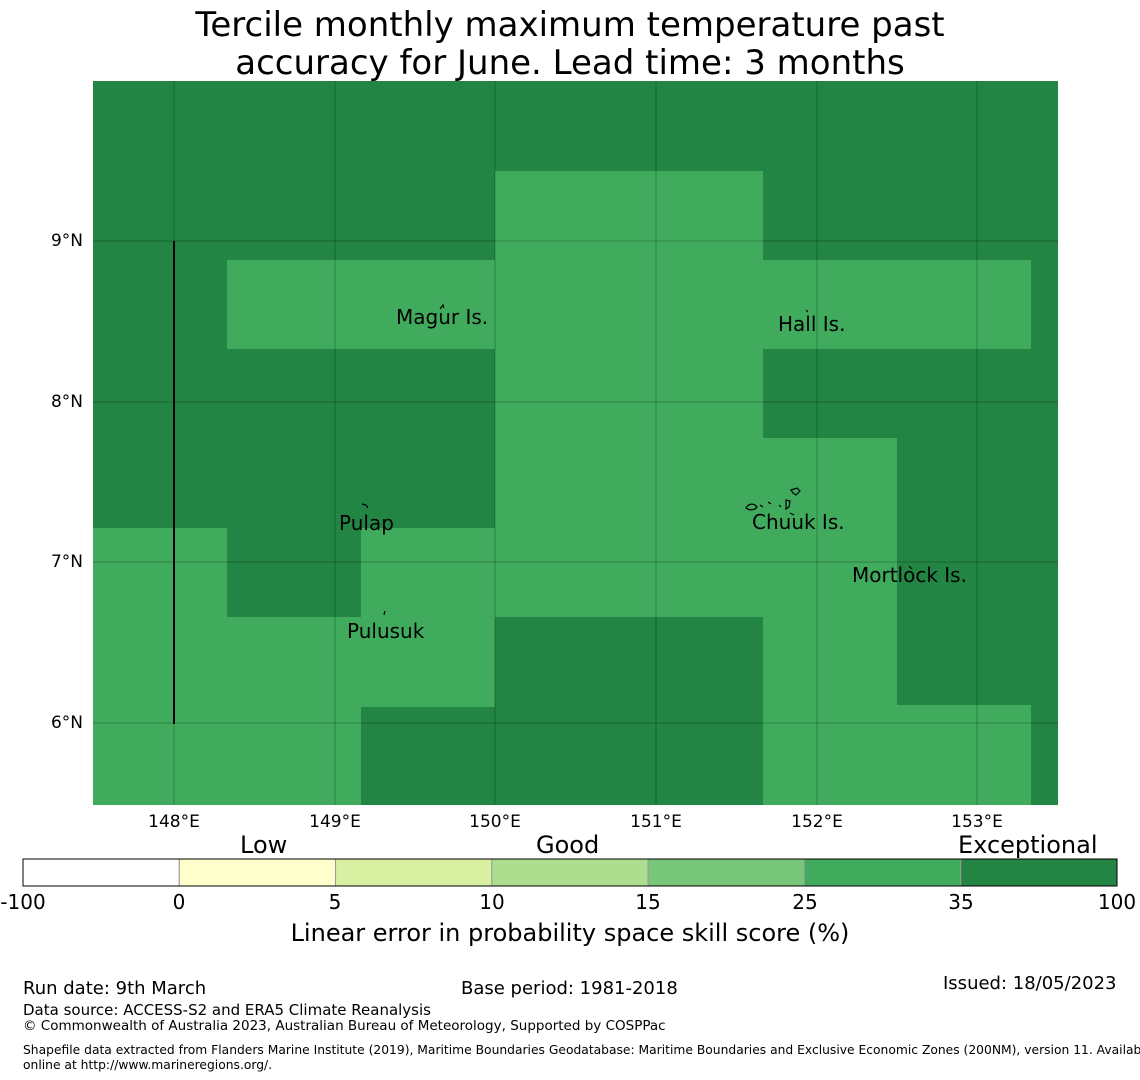 This screenshot has width=1140, height=1080. Describe the element at coordinates (805, 902) in the screenshot. I see `colorbar-tick: 25` at that location.